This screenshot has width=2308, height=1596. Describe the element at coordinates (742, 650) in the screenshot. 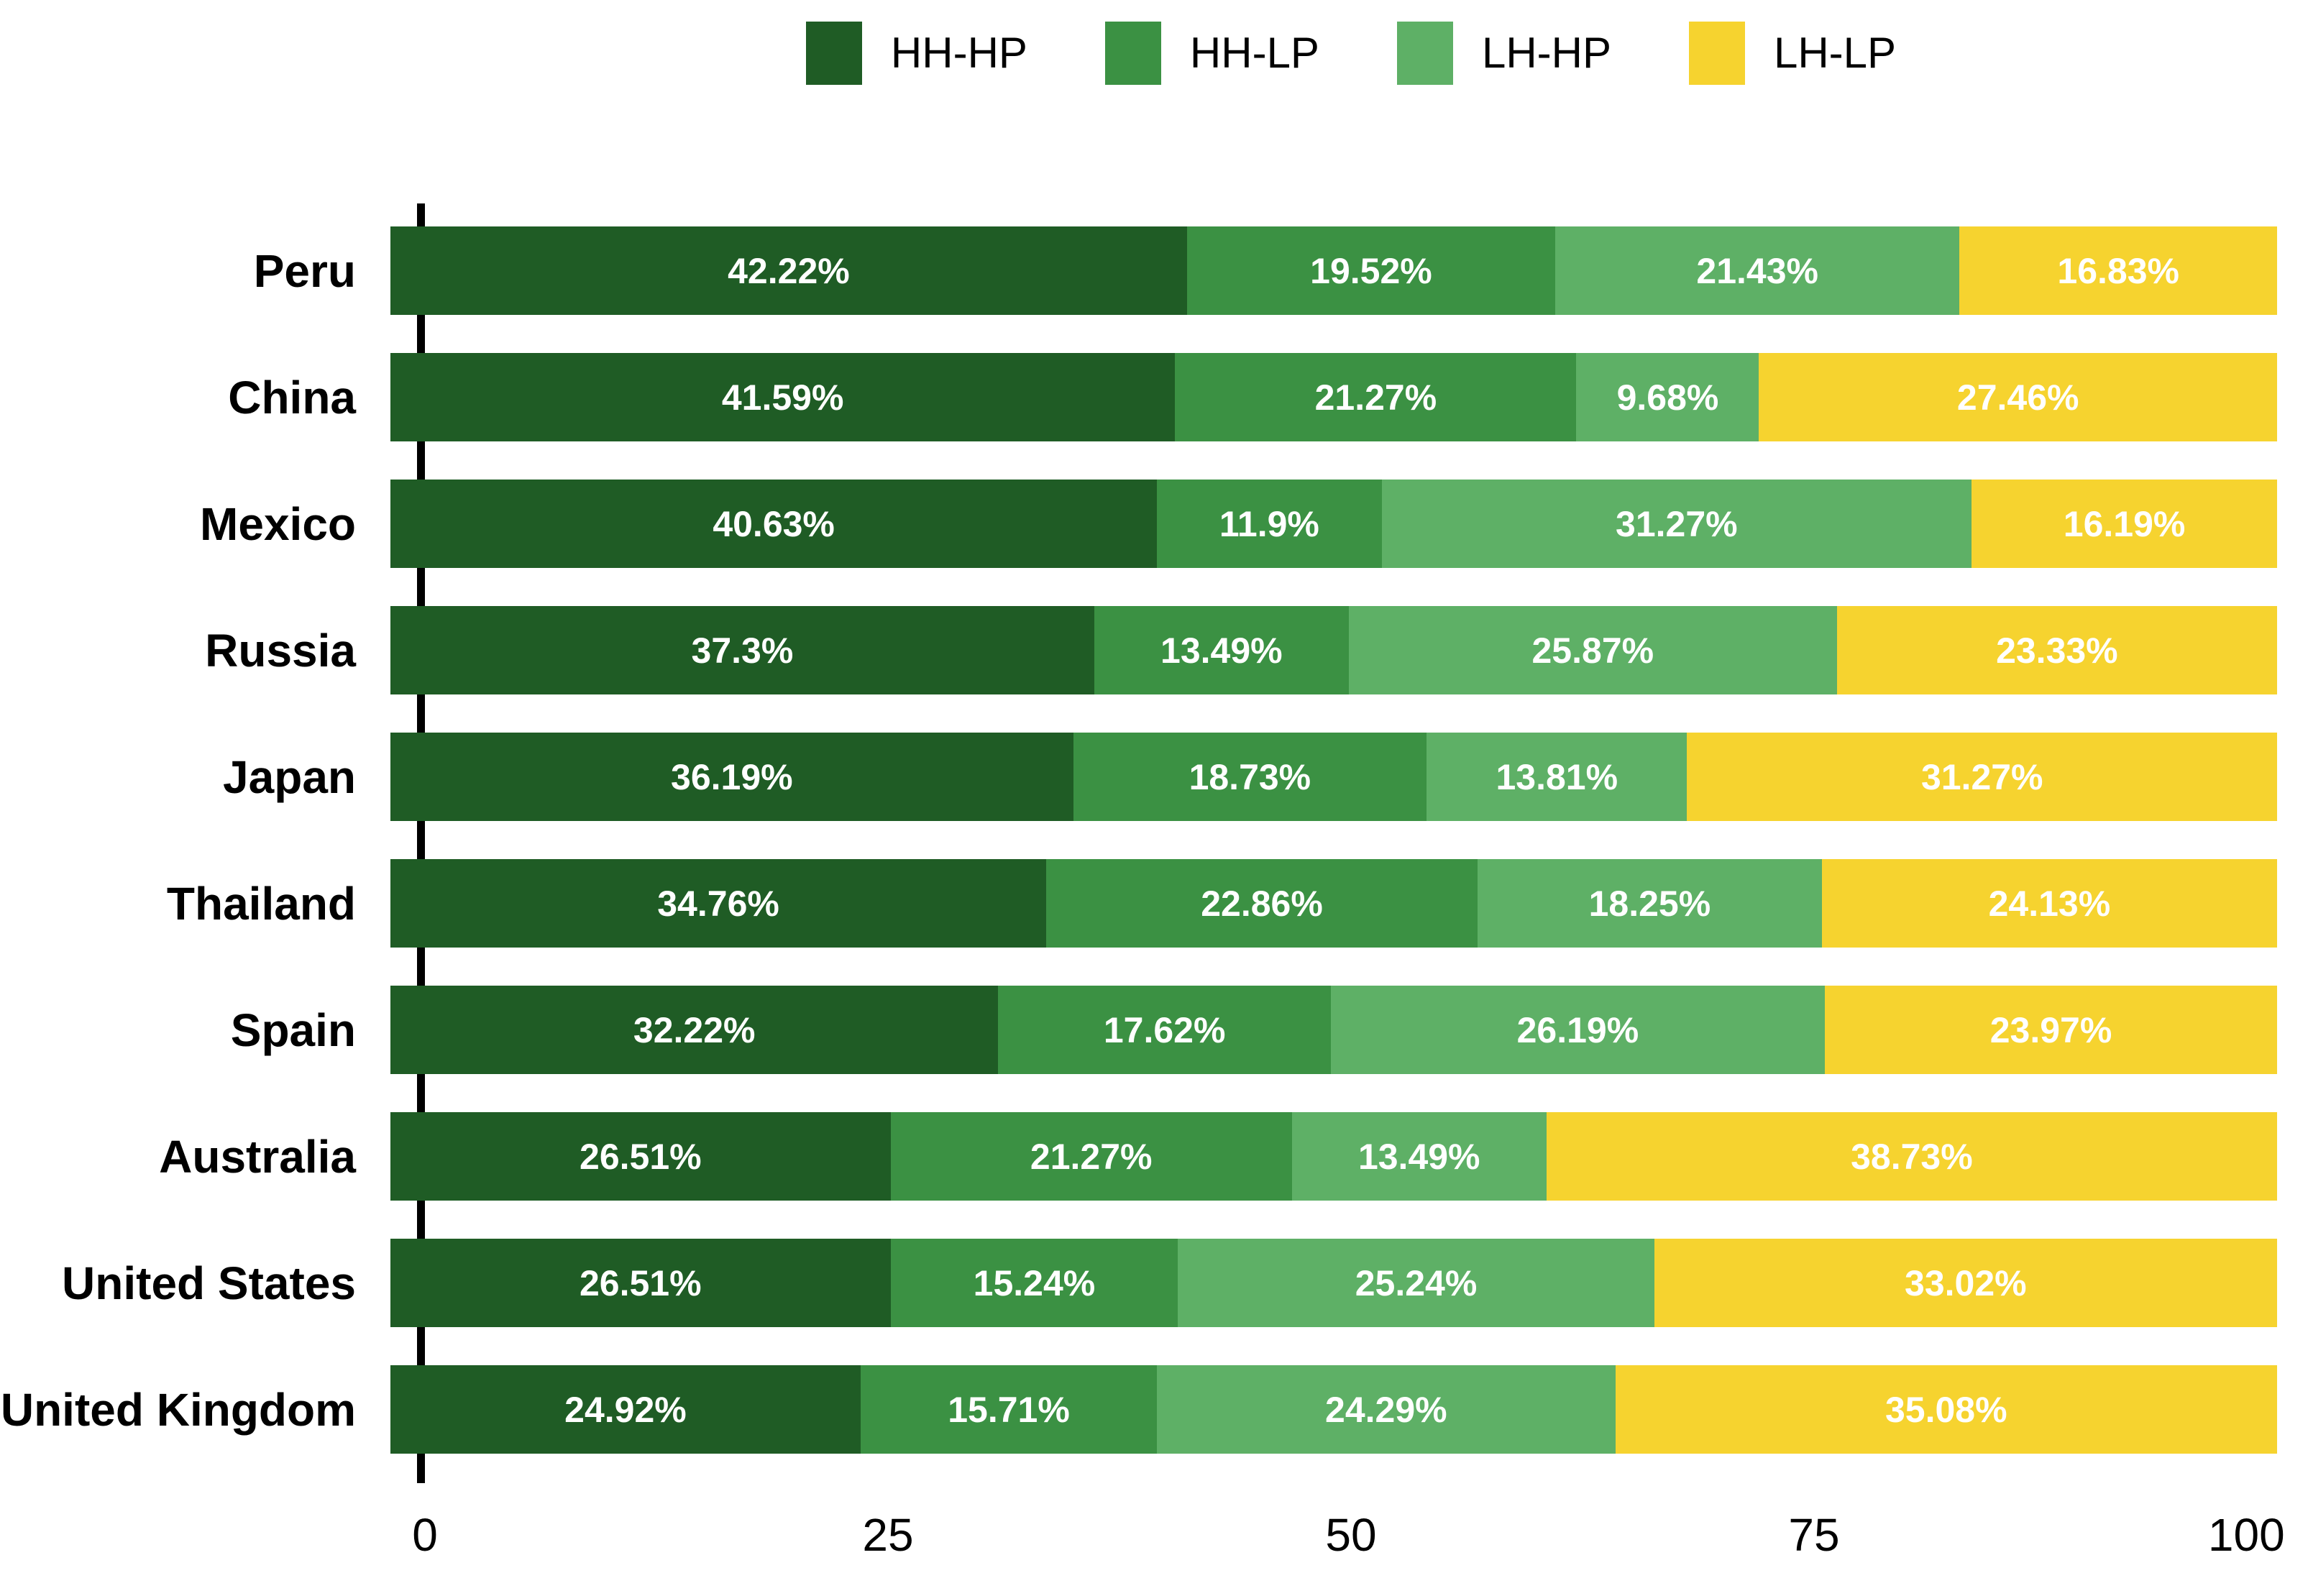

I see `bar-segment: 37.3%` at that location.